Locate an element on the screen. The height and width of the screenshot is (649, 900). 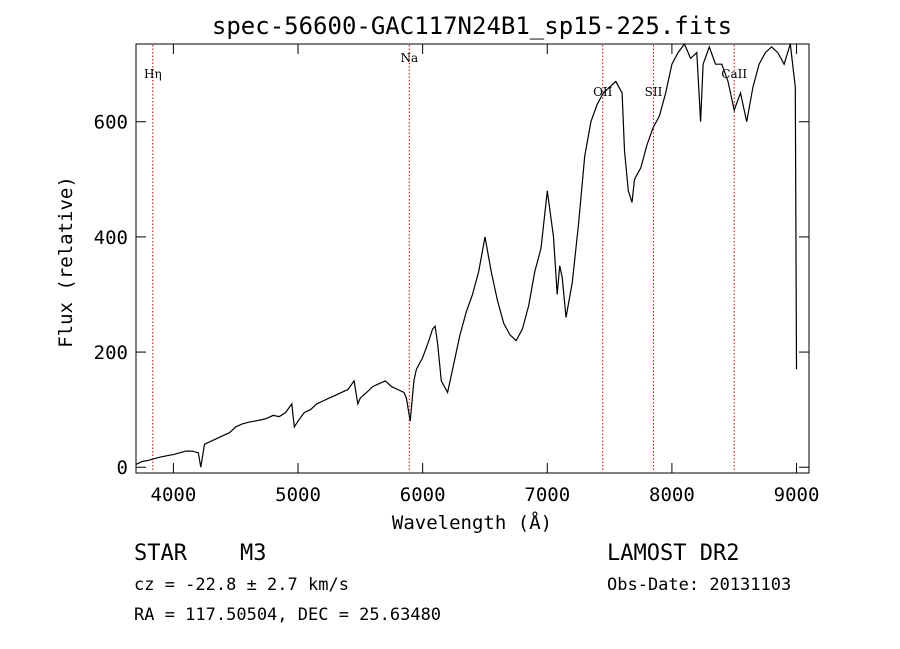
spectral-line-label: Na is located at coordinates (409, 58).